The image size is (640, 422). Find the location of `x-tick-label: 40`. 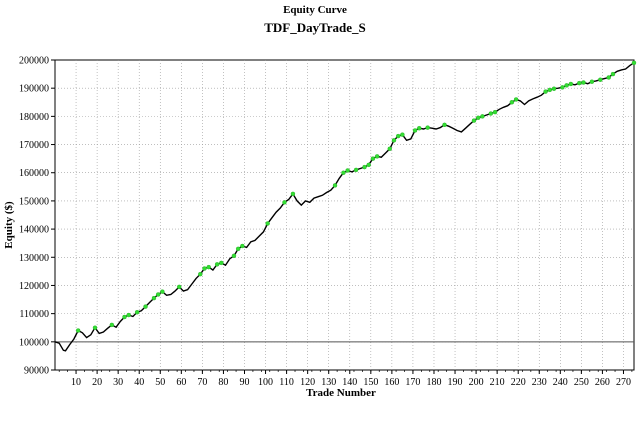

x-tick-label: 40 is located at coordinates (139, 382).